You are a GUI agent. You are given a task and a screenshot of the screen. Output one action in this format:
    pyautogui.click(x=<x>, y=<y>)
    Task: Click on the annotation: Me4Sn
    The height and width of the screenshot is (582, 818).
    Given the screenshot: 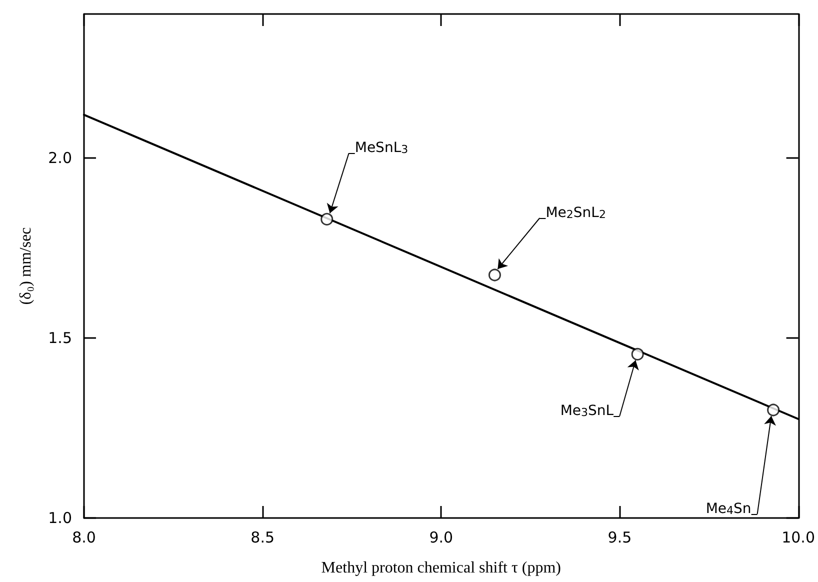 What is the action you would take?
    pyautogui.click(x=729, y=509)
    